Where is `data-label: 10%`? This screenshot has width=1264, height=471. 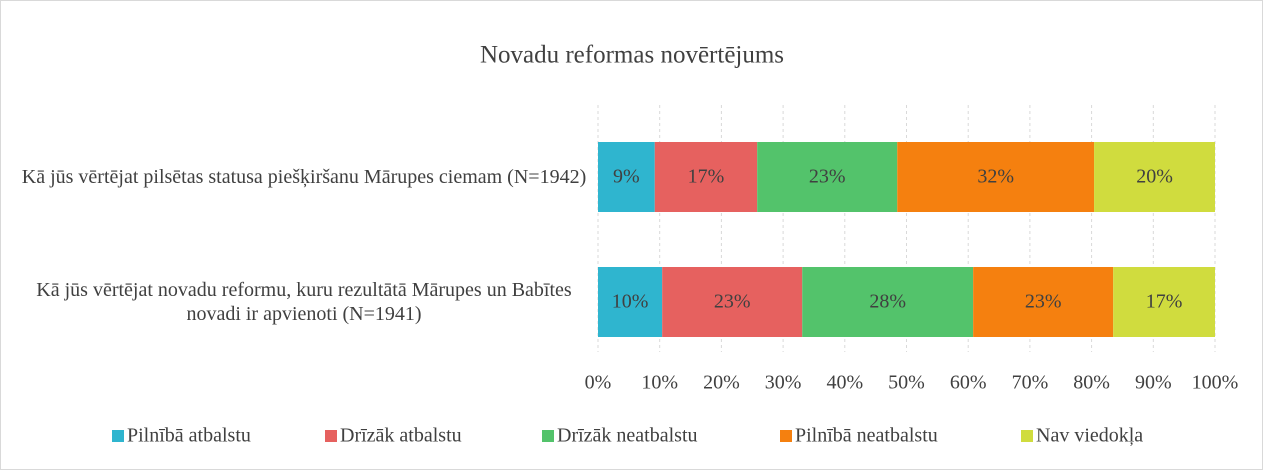 data-label: 10% is located at coordinates (630, 302).